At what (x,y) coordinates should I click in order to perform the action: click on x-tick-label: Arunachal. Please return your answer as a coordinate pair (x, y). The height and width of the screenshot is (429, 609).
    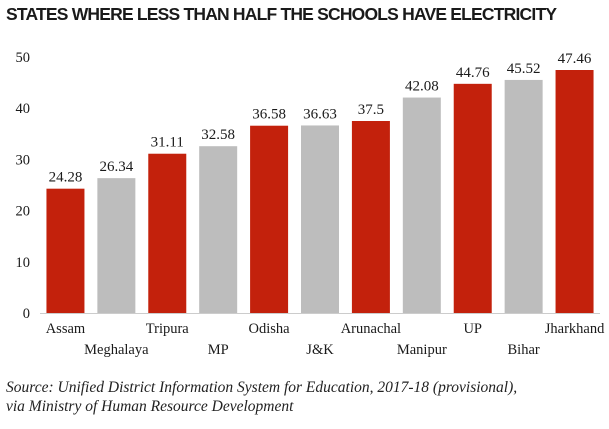
    Looking at the image, I should click on (371, 329).